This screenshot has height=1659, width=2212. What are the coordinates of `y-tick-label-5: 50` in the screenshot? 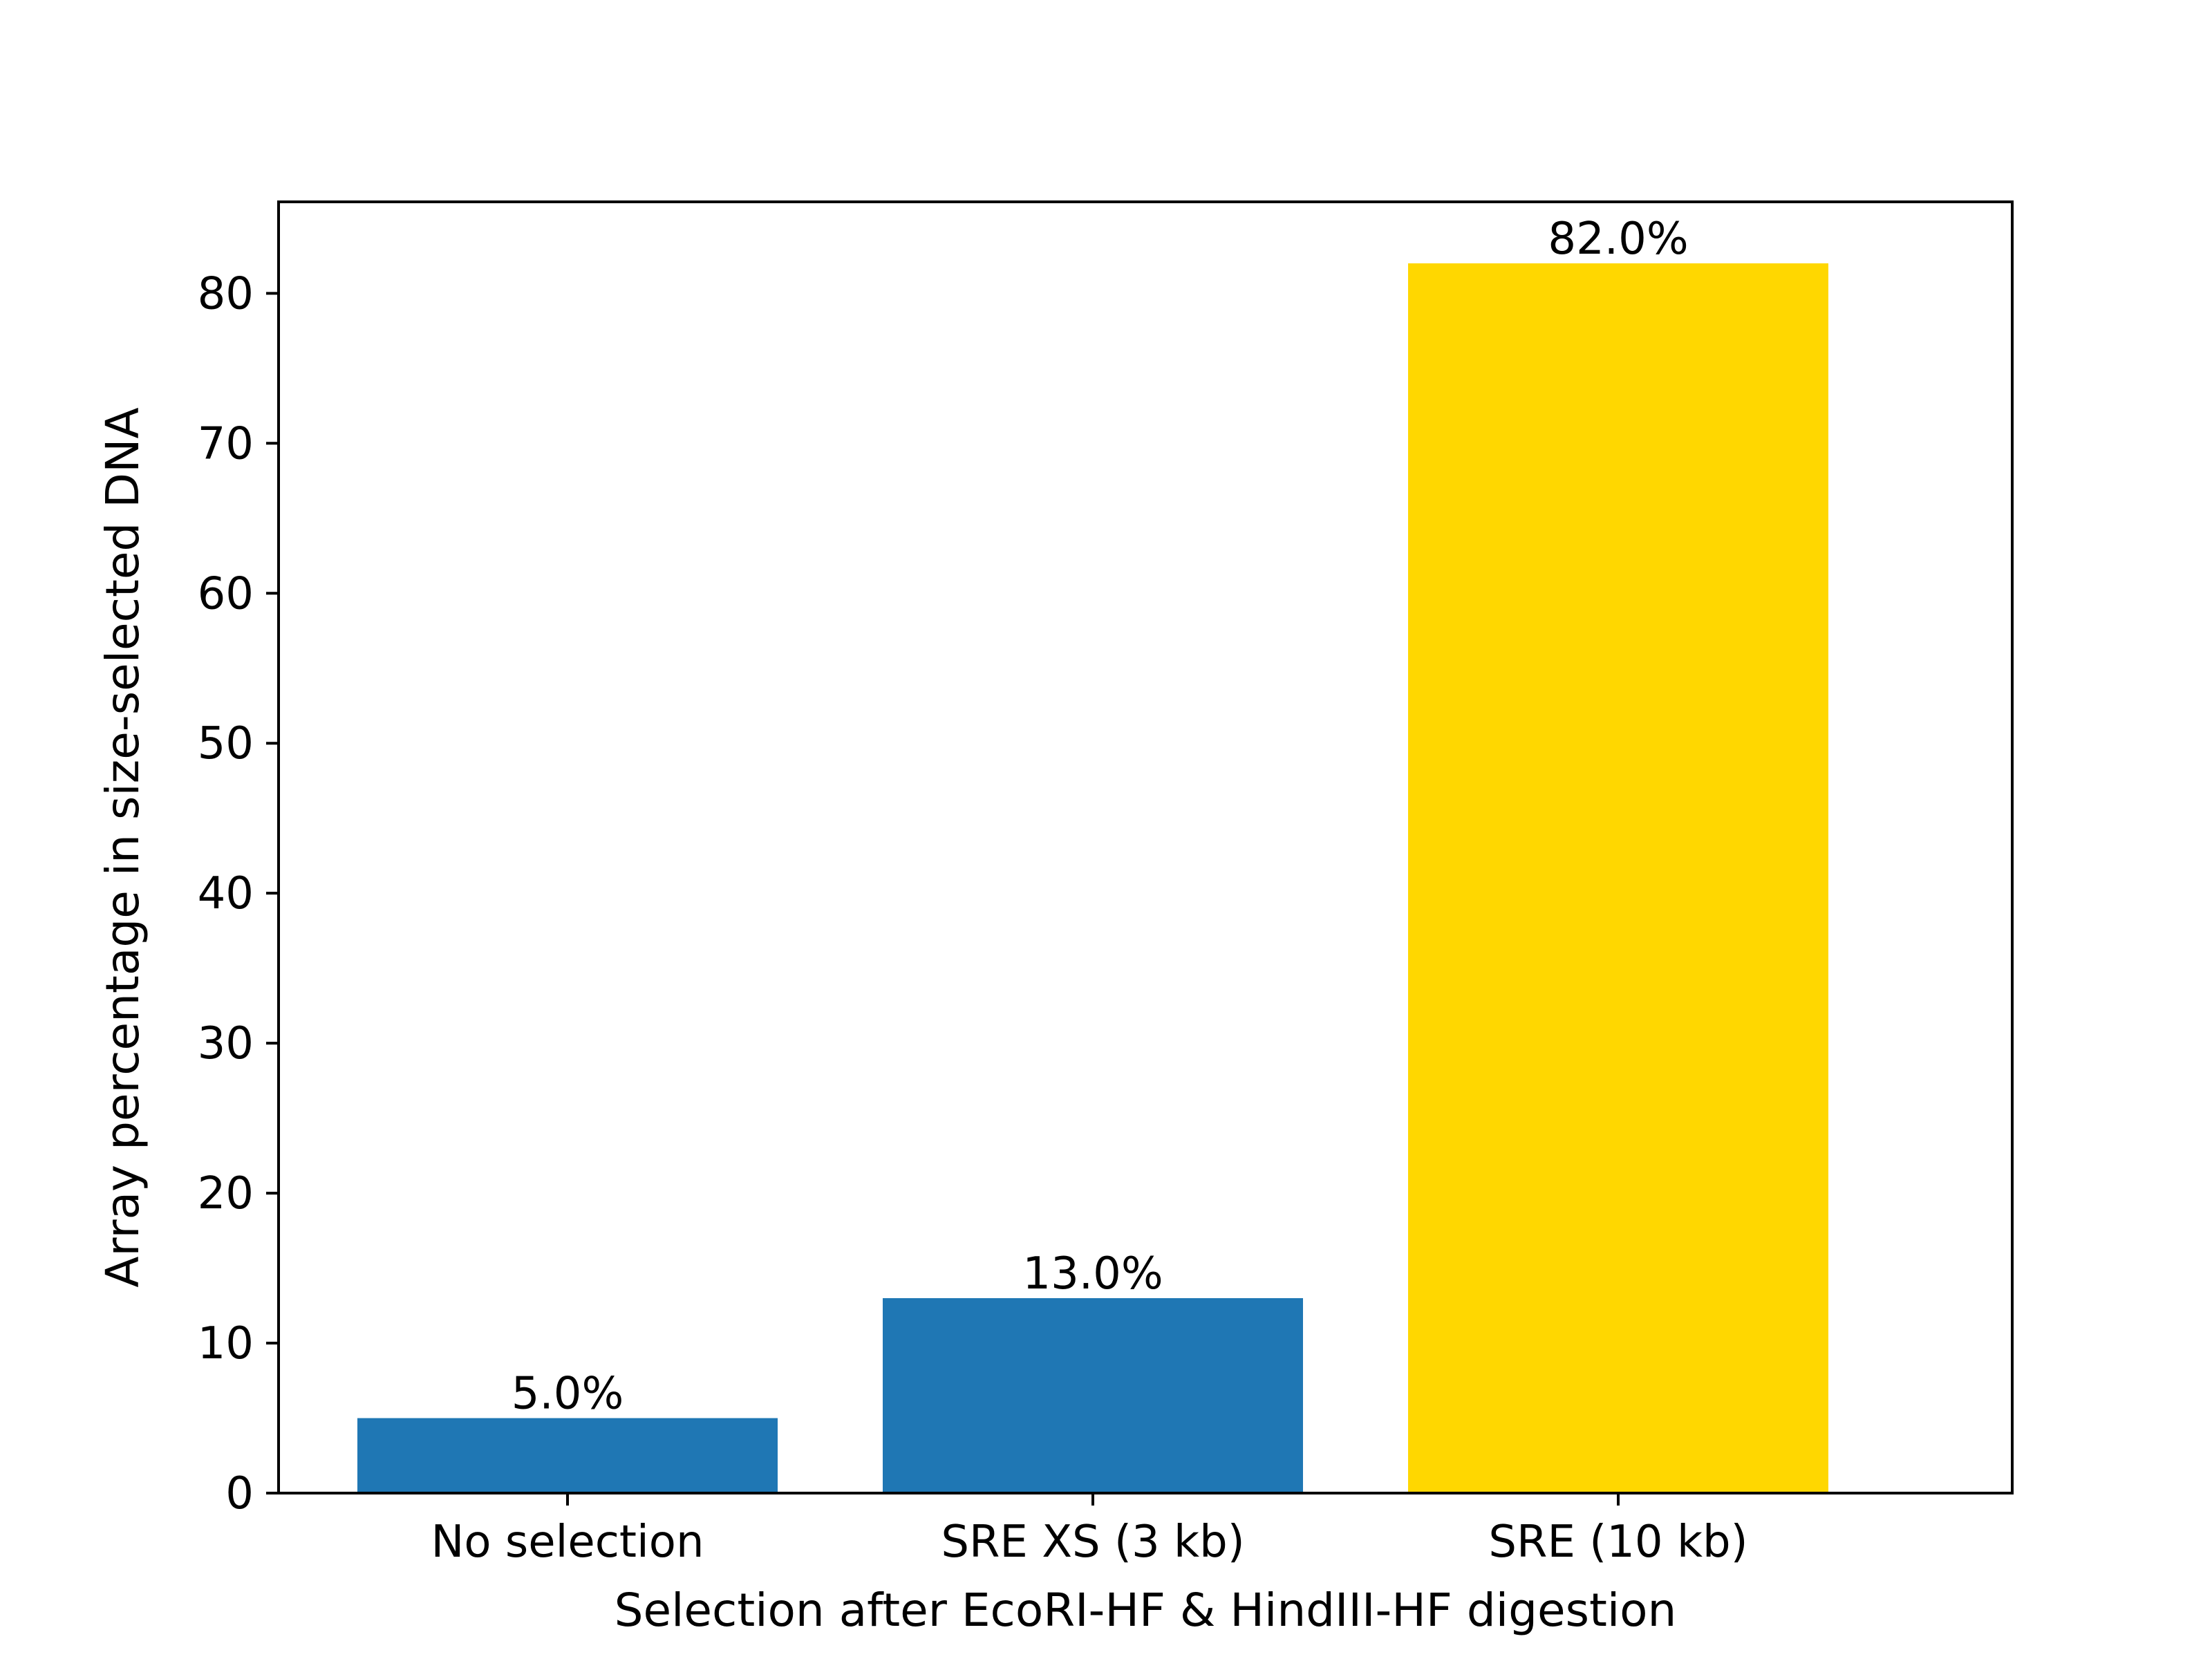 It's located at (226, 744).